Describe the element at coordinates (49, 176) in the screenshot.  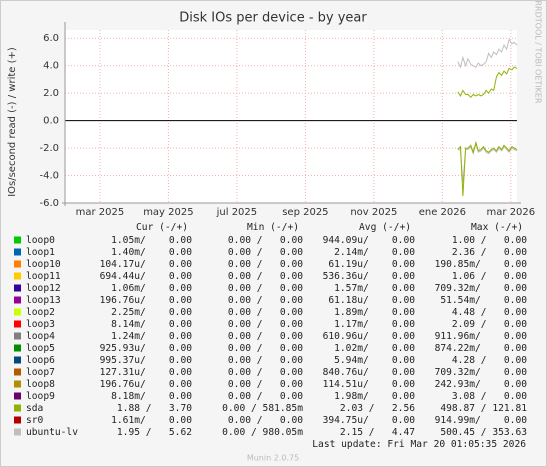
I see `y-tick-label: -4.0` at that location.